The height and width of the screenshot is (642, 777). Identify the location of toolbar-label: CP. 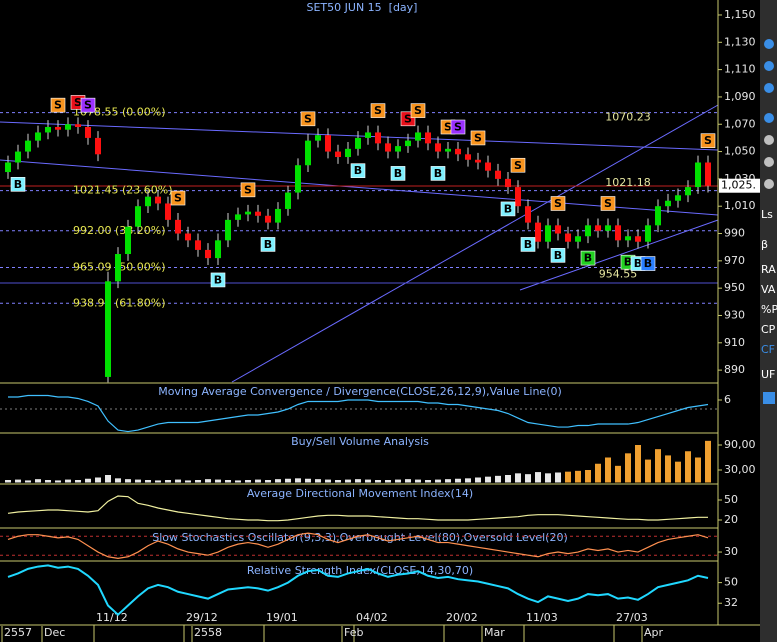
(768, 329).